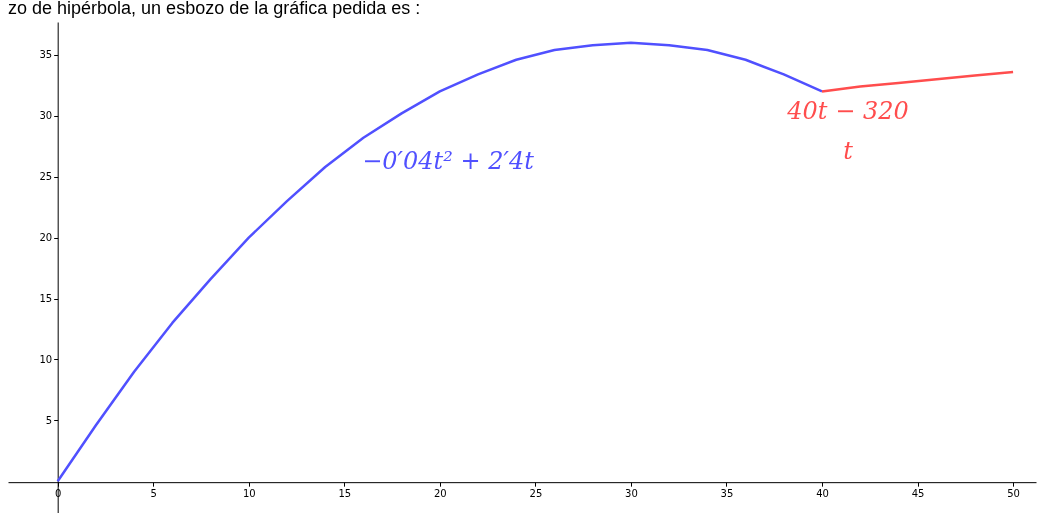 This screenshot has height=513, width=1046. I want to click on x-tick-label: 30, so click(631, 493).